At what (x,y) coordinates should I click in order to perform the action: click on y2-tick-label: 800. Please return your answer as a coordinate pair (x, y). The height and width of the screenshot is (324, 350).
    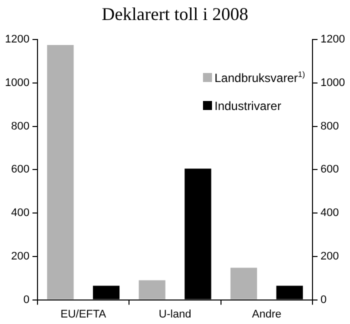
    Looking at the image, I should click on (329, 126).